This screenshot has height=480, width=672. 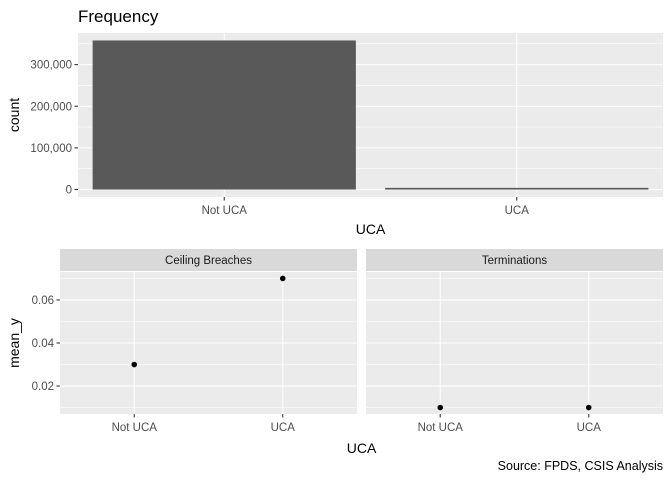 What do you see at coordinates (14, 343) in the screenshot?
I see `mean-y-y-axis-title: mean_y` at bounding box center [14, 343].